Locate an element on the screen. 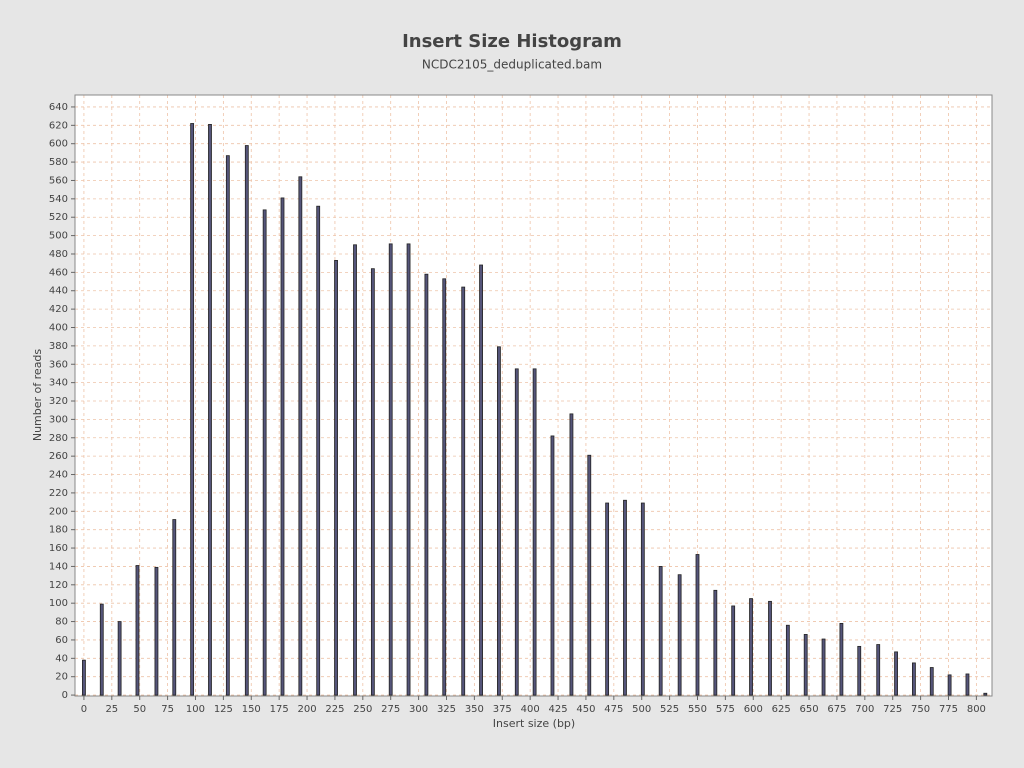 Image resolution: width=1024 pixels, height=768 pixels. y-tick-label: 60 is located at coordinates (61, 640).